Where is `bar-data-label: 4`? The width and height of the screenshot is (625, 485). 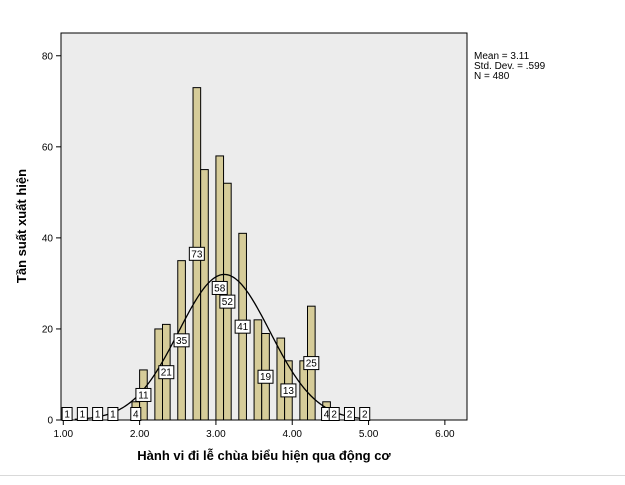 bar-data-label: 4 is located at coordinates (136, 414).